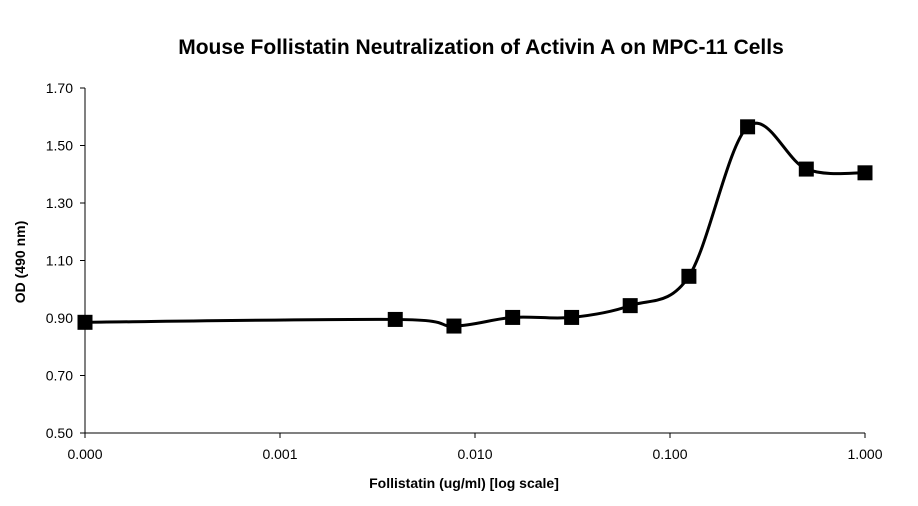 Image resolution: width=918 pixels, height=506 pixels. What do you see at coordinates (474, 454) in the screenshot?
I see `x-tick-label: 0.010` at bounding box center [474, 454].